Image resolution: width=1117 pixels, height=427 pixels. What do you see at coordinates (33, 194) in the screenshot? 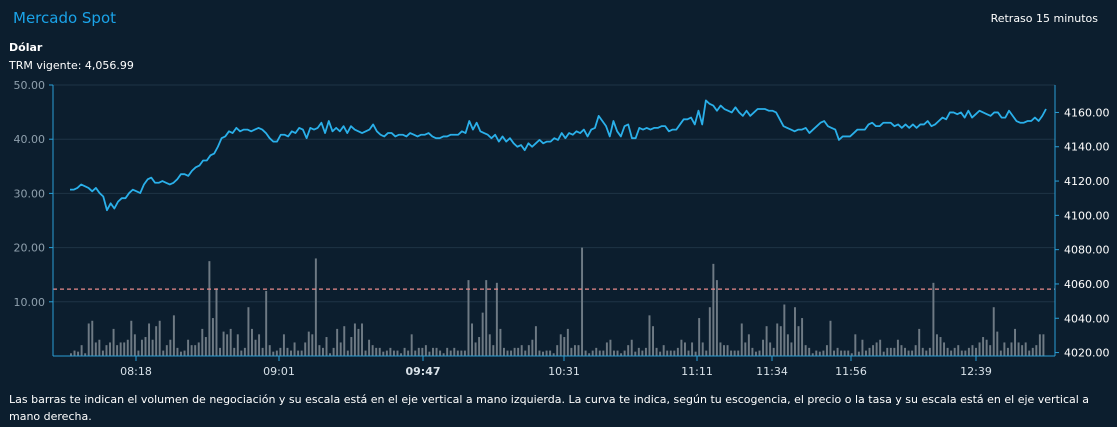
I see `left-axis-ticks: 10.00 20.00 30.00 40.00 50.00` at bounding box center [33, 194].